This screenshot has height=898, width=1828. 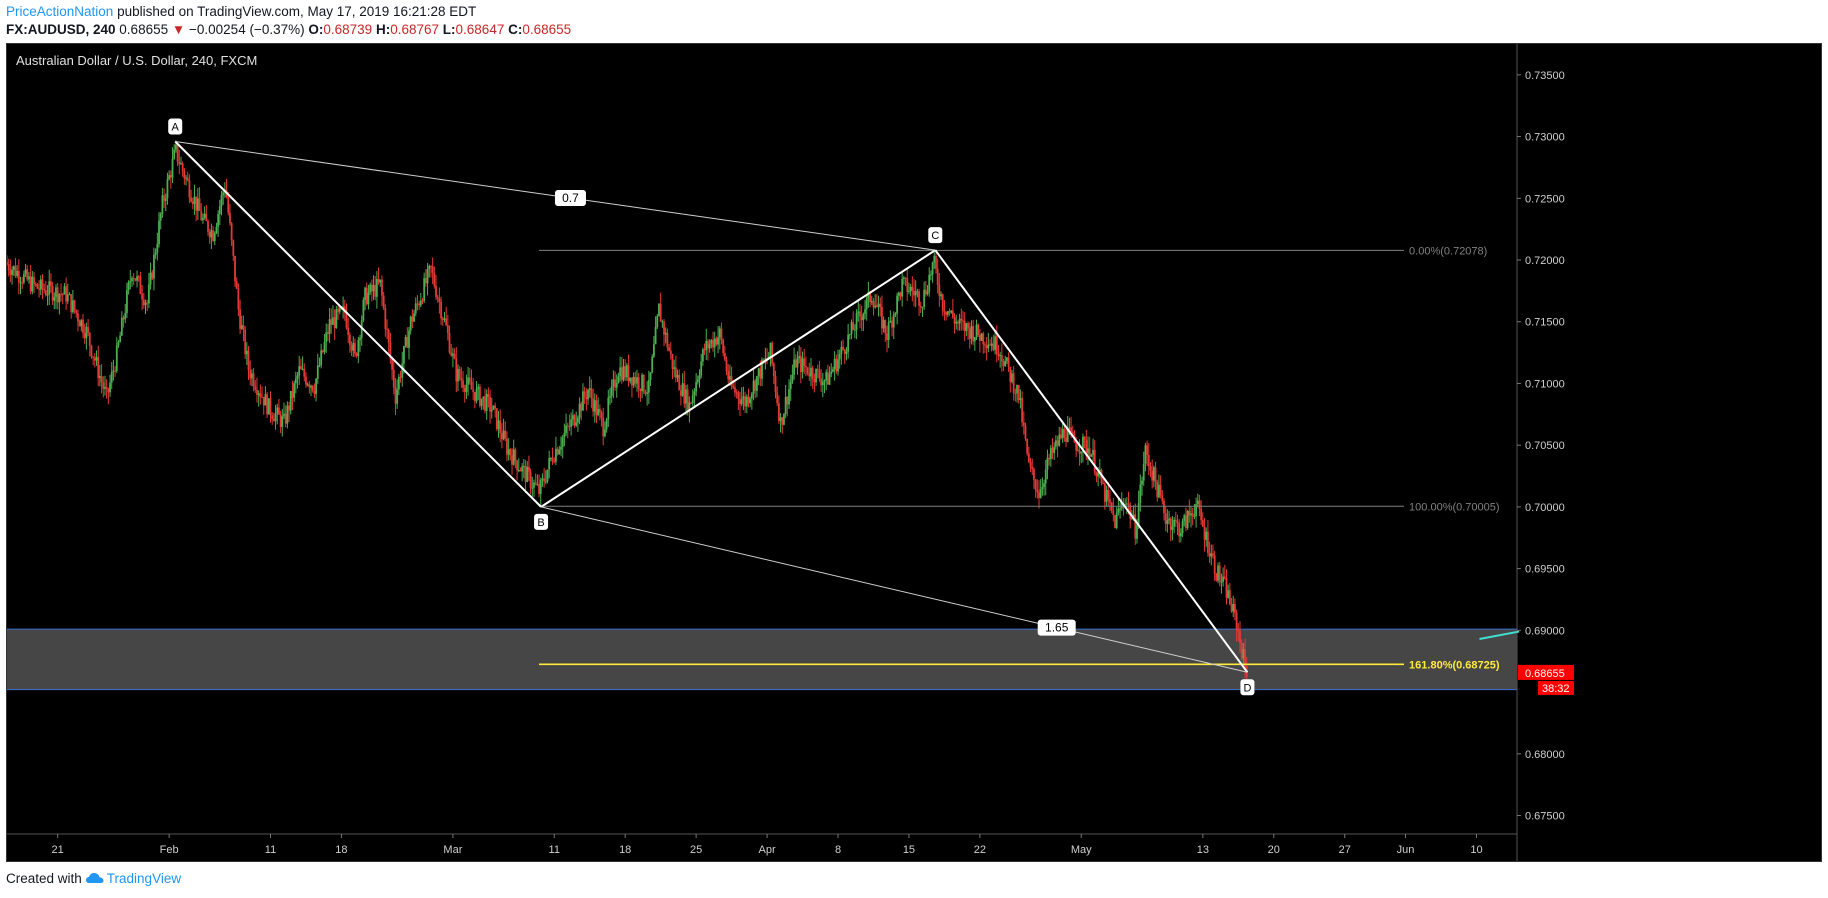 I want to click on support-zone, so click(x=762, y=659).